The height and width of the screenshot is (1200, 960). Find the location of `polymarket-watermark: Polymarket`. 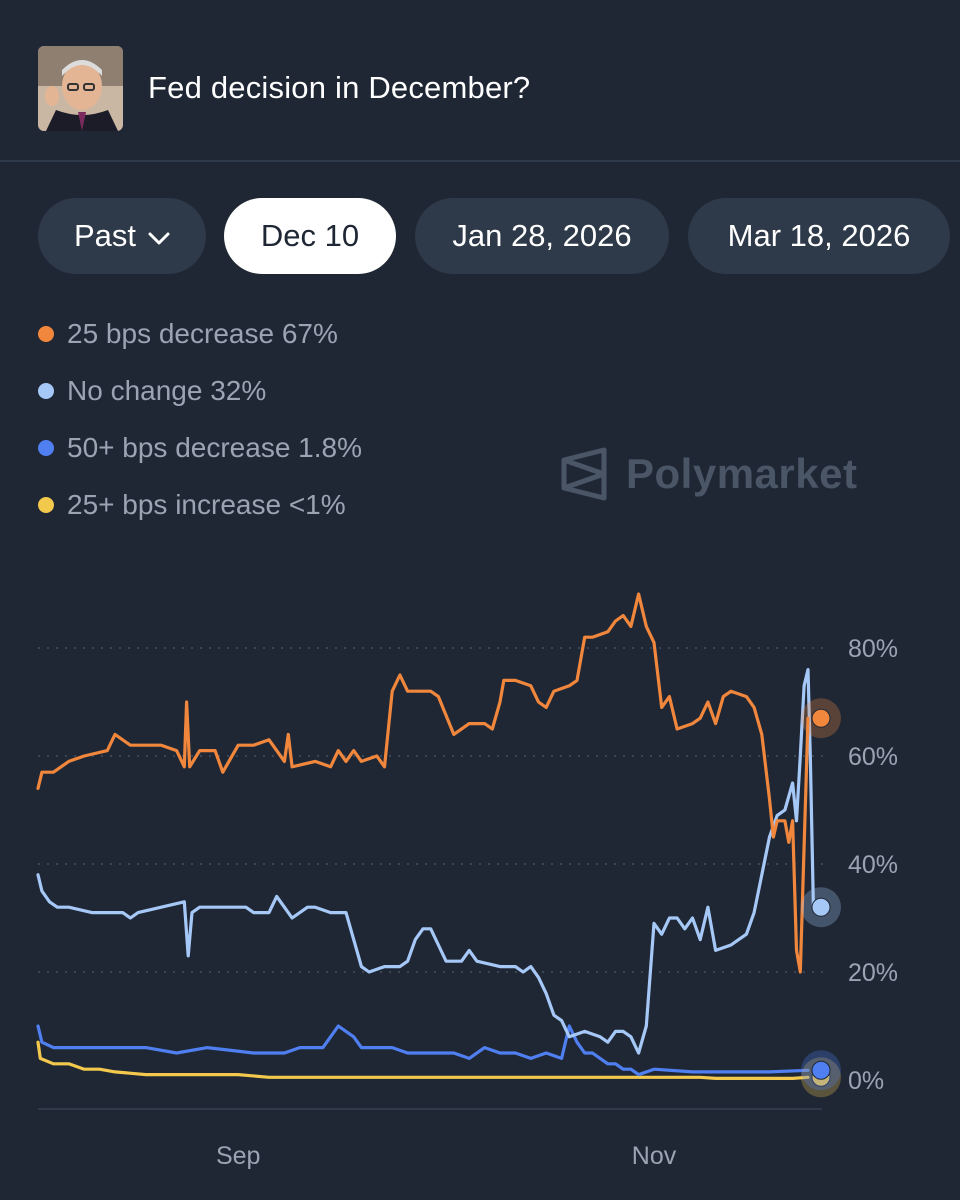

polymarket-watermark: Polymarket is located at coordinates (708, 474).